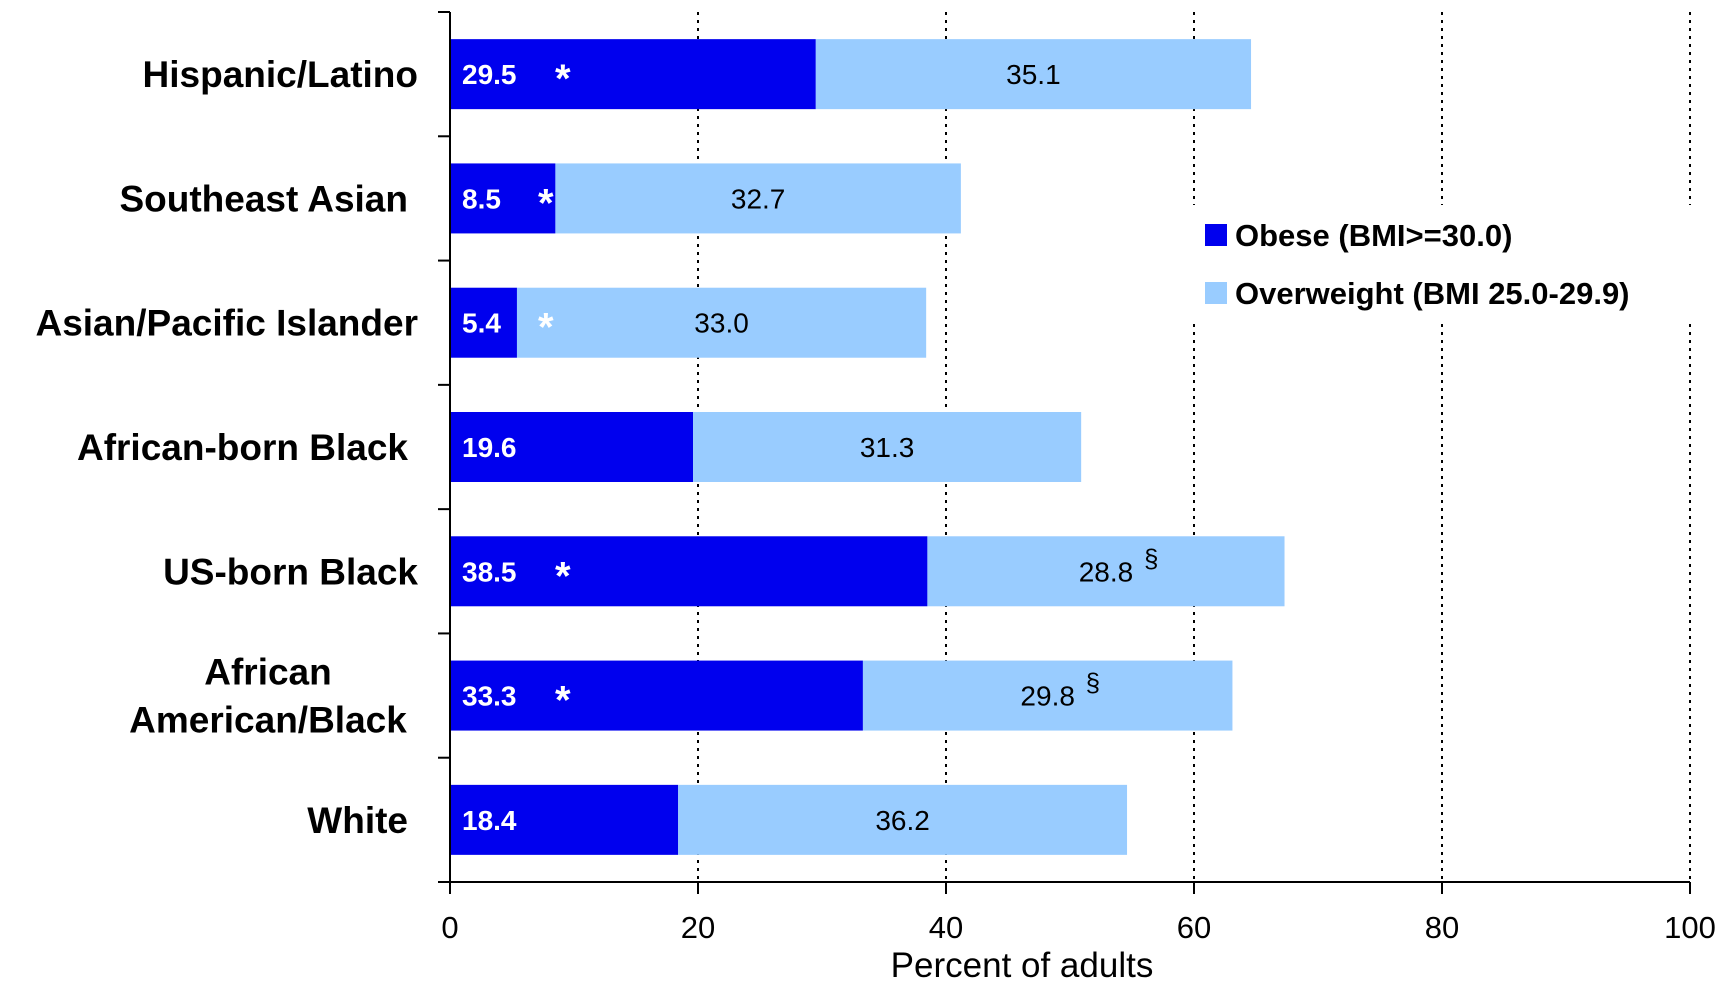 The height and width of the screenshot is (984, 1725). I want to click on data-label-overweight-3: 31.3, so click(887, 447).